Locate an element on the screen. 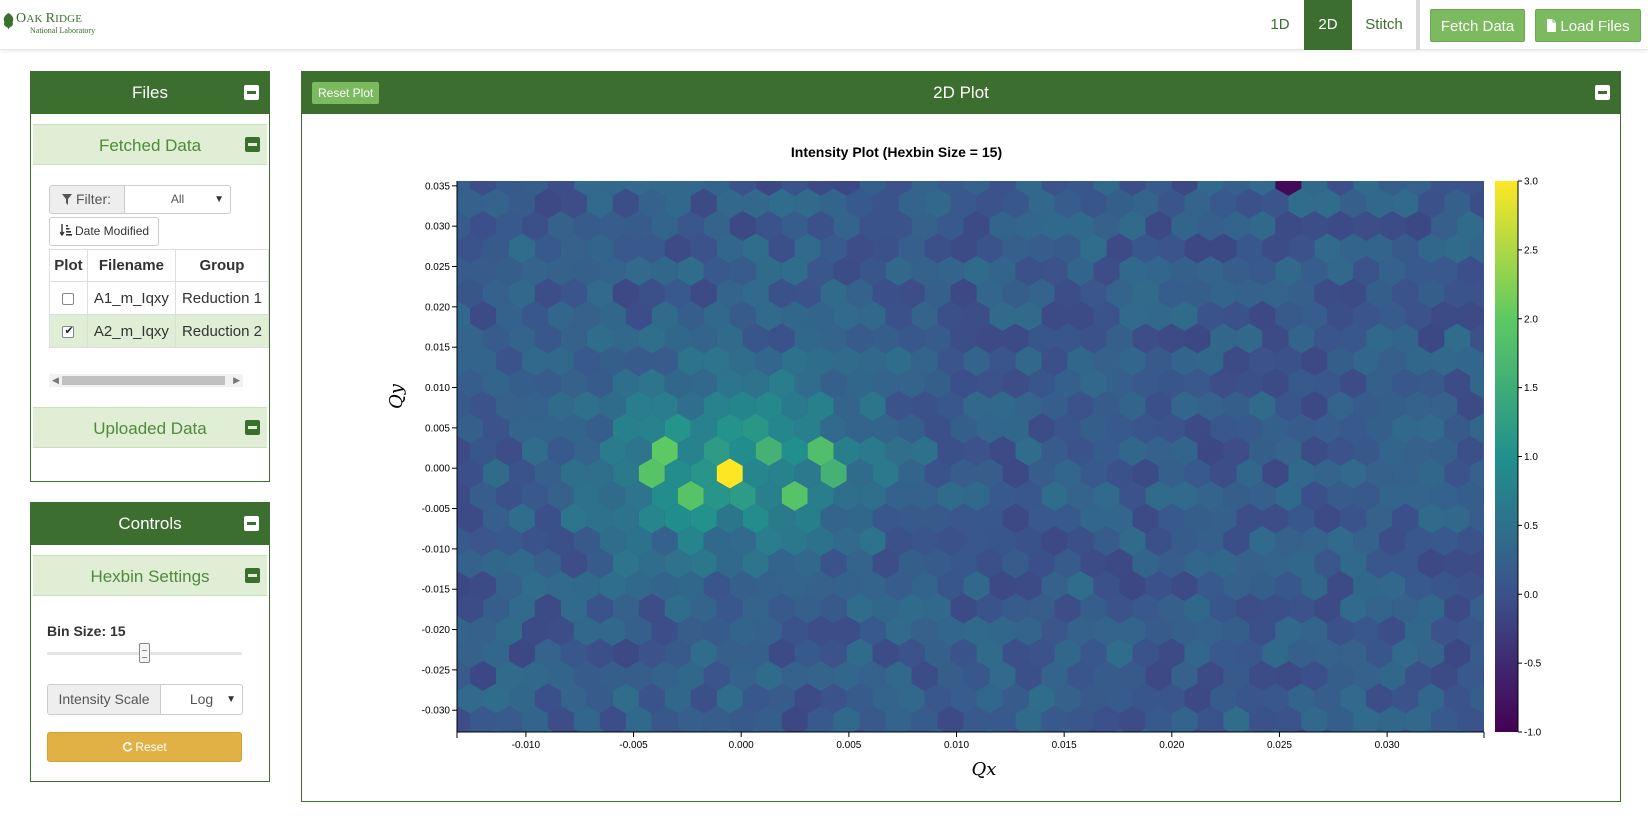  scrollbar-thumb is located at coordinates (143, 380).